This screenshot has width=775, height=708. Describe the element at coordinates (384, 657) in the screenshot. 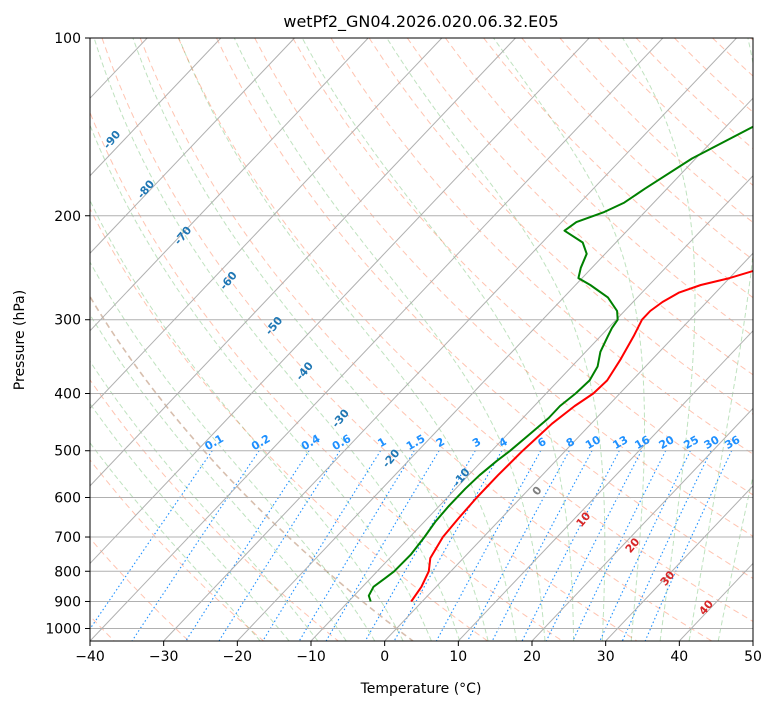

I see `x-tick-label: 0` at that location.